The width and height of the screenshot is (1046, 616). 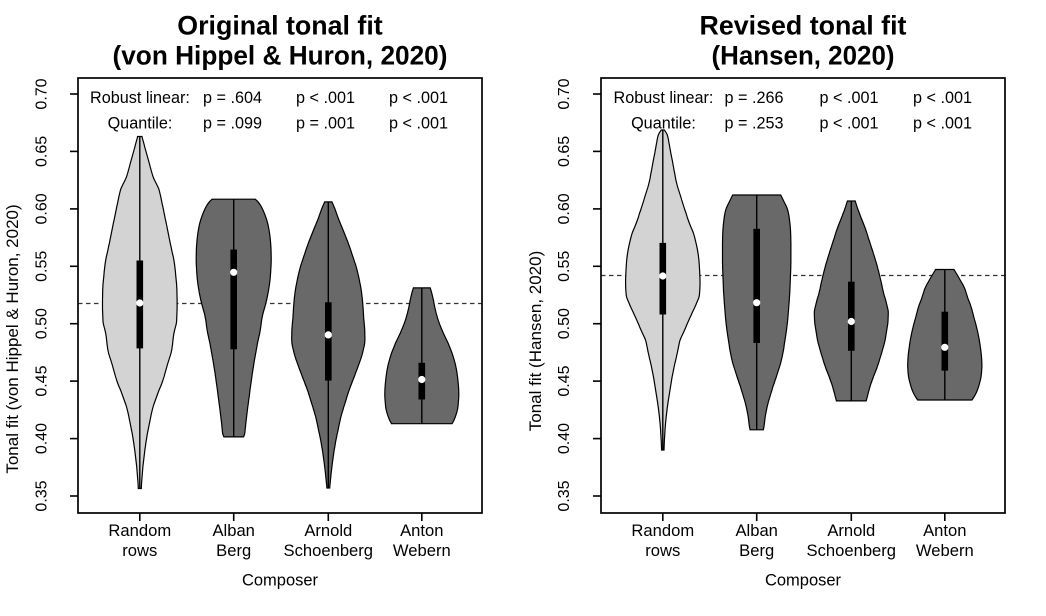 I want to click on svg-text: p = .266, so click(x=754, y=98).